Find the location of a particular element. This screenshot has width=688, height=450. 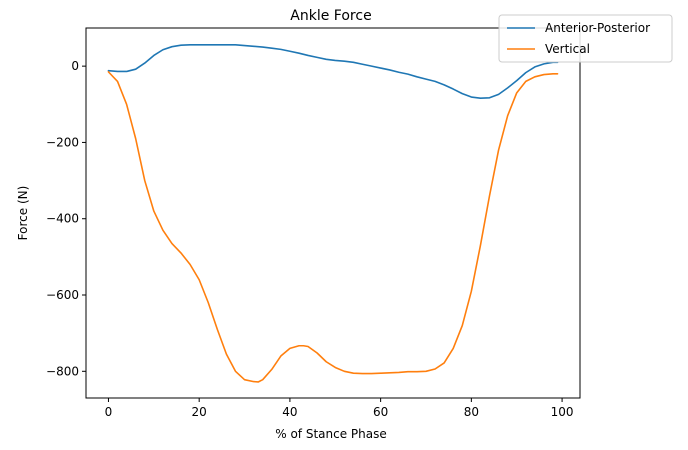

x-tick-label: 80 is located at coordinates (471, 412).